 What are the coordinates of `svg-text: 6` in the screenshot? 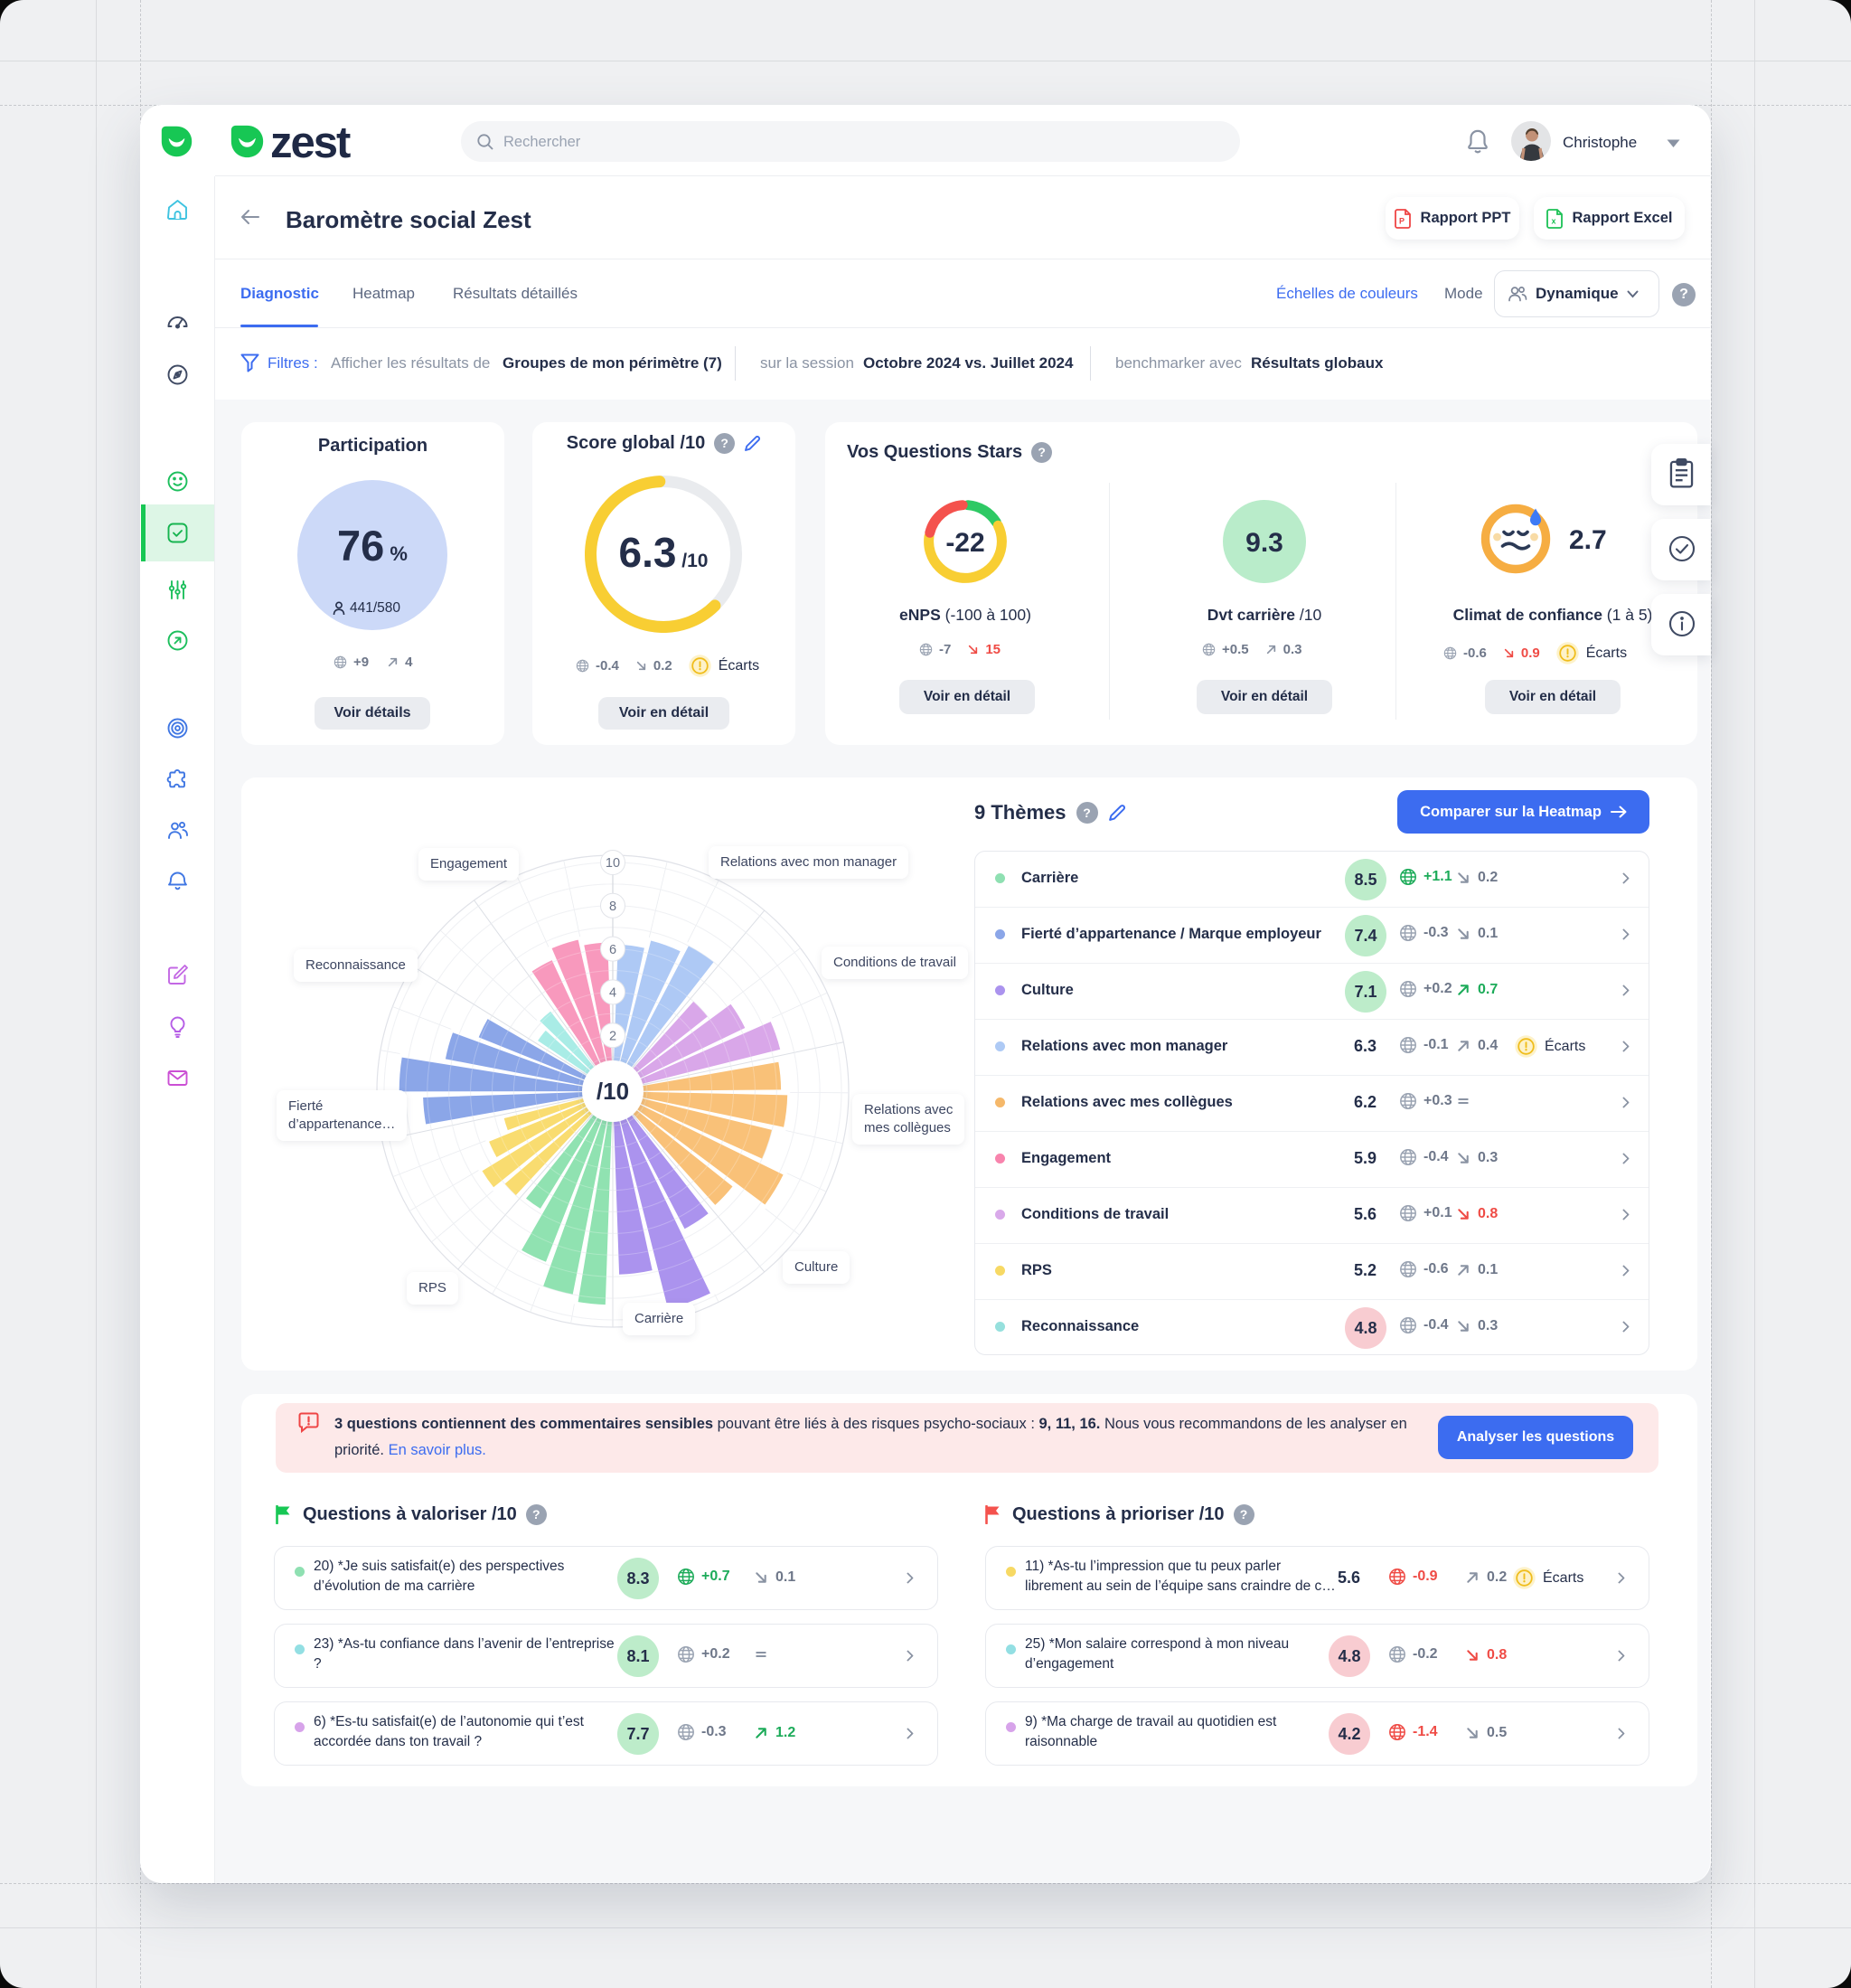 It's located at (612, 950).